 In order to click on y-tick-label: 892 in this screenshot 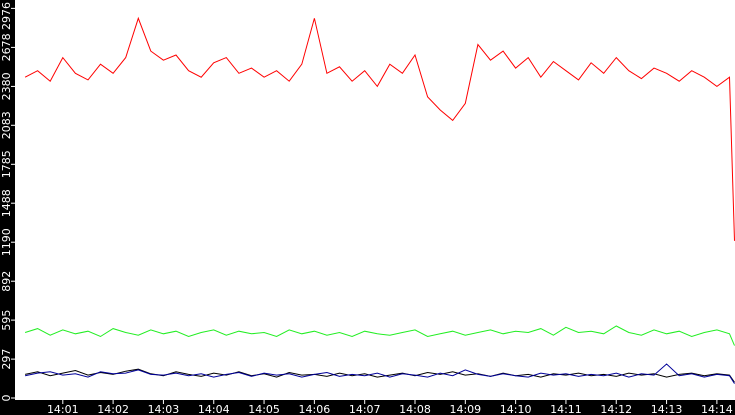, I will do `click(6, 281)`.